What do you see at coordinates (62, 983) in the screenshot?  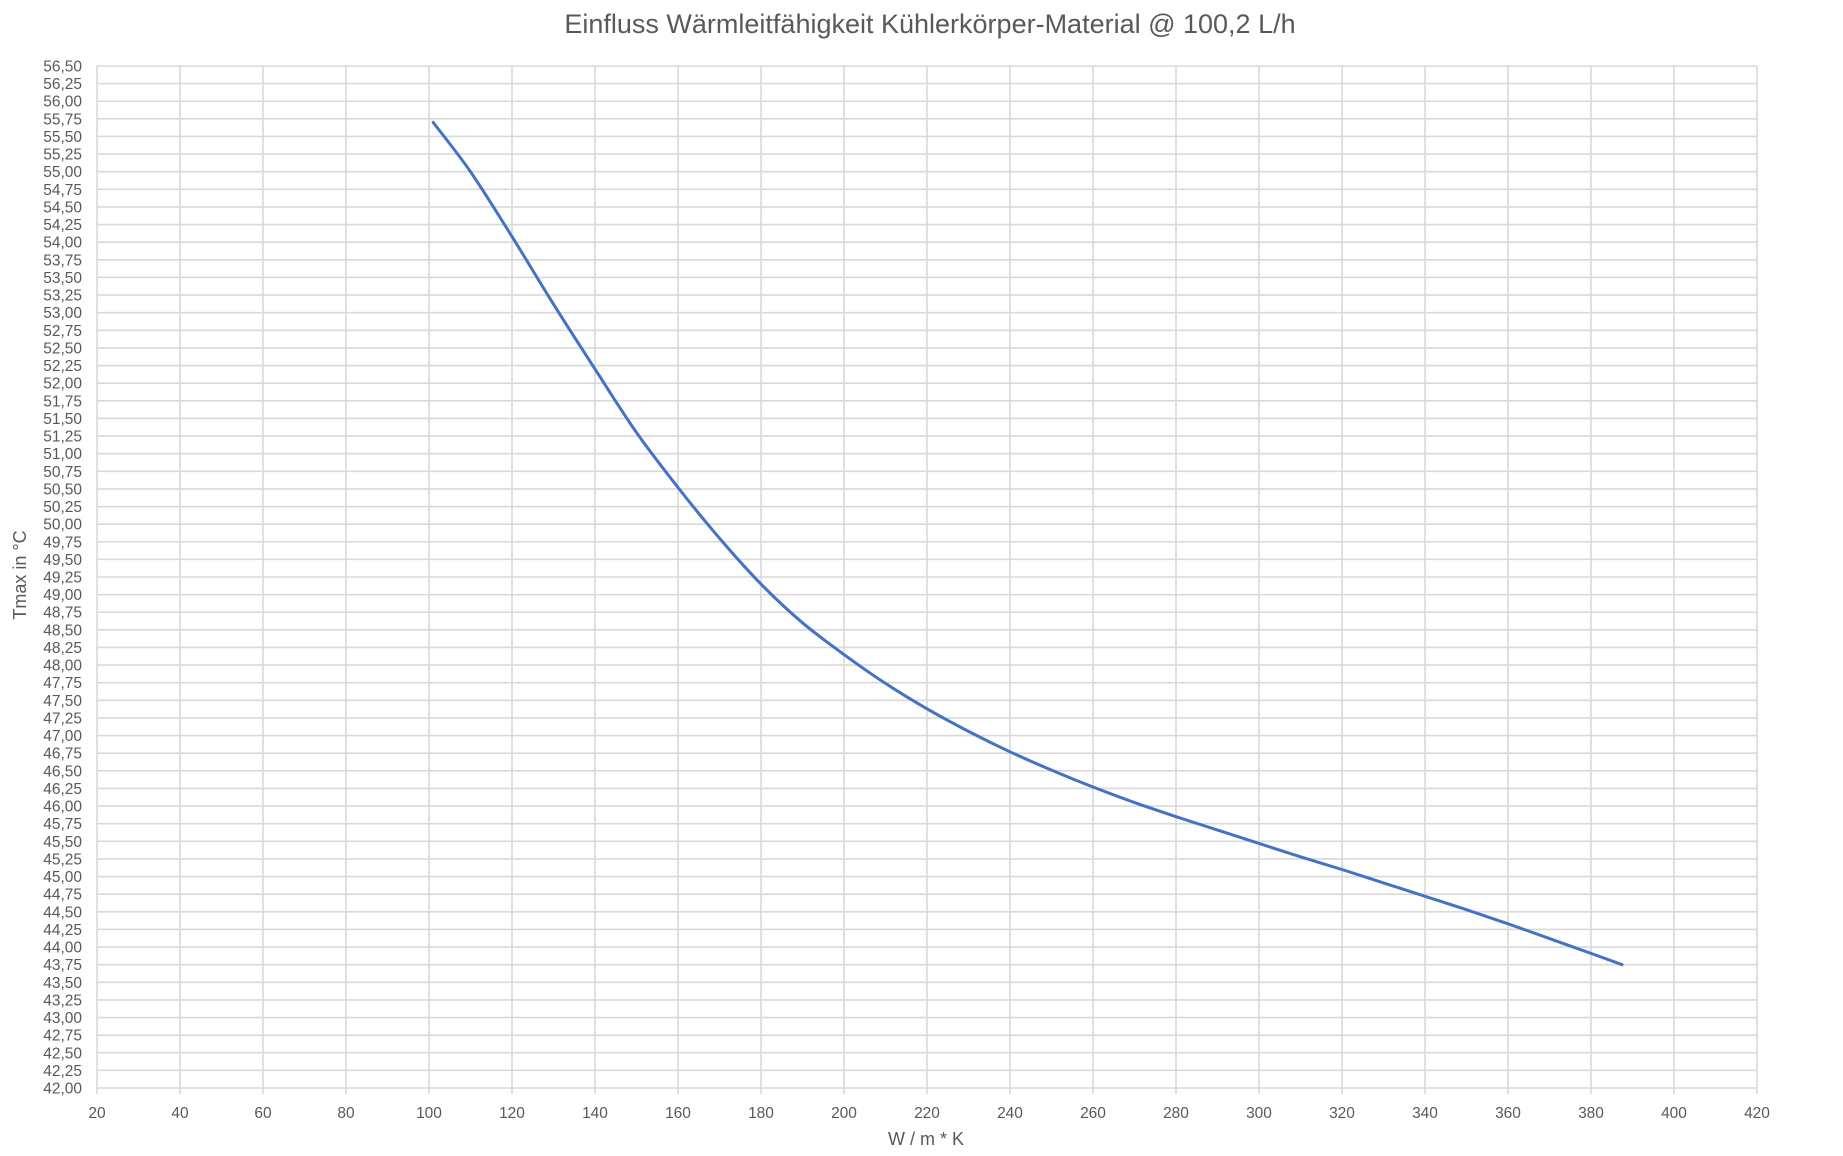 I see `y-tick-label: 43,50` at bounding box center [62, 983].